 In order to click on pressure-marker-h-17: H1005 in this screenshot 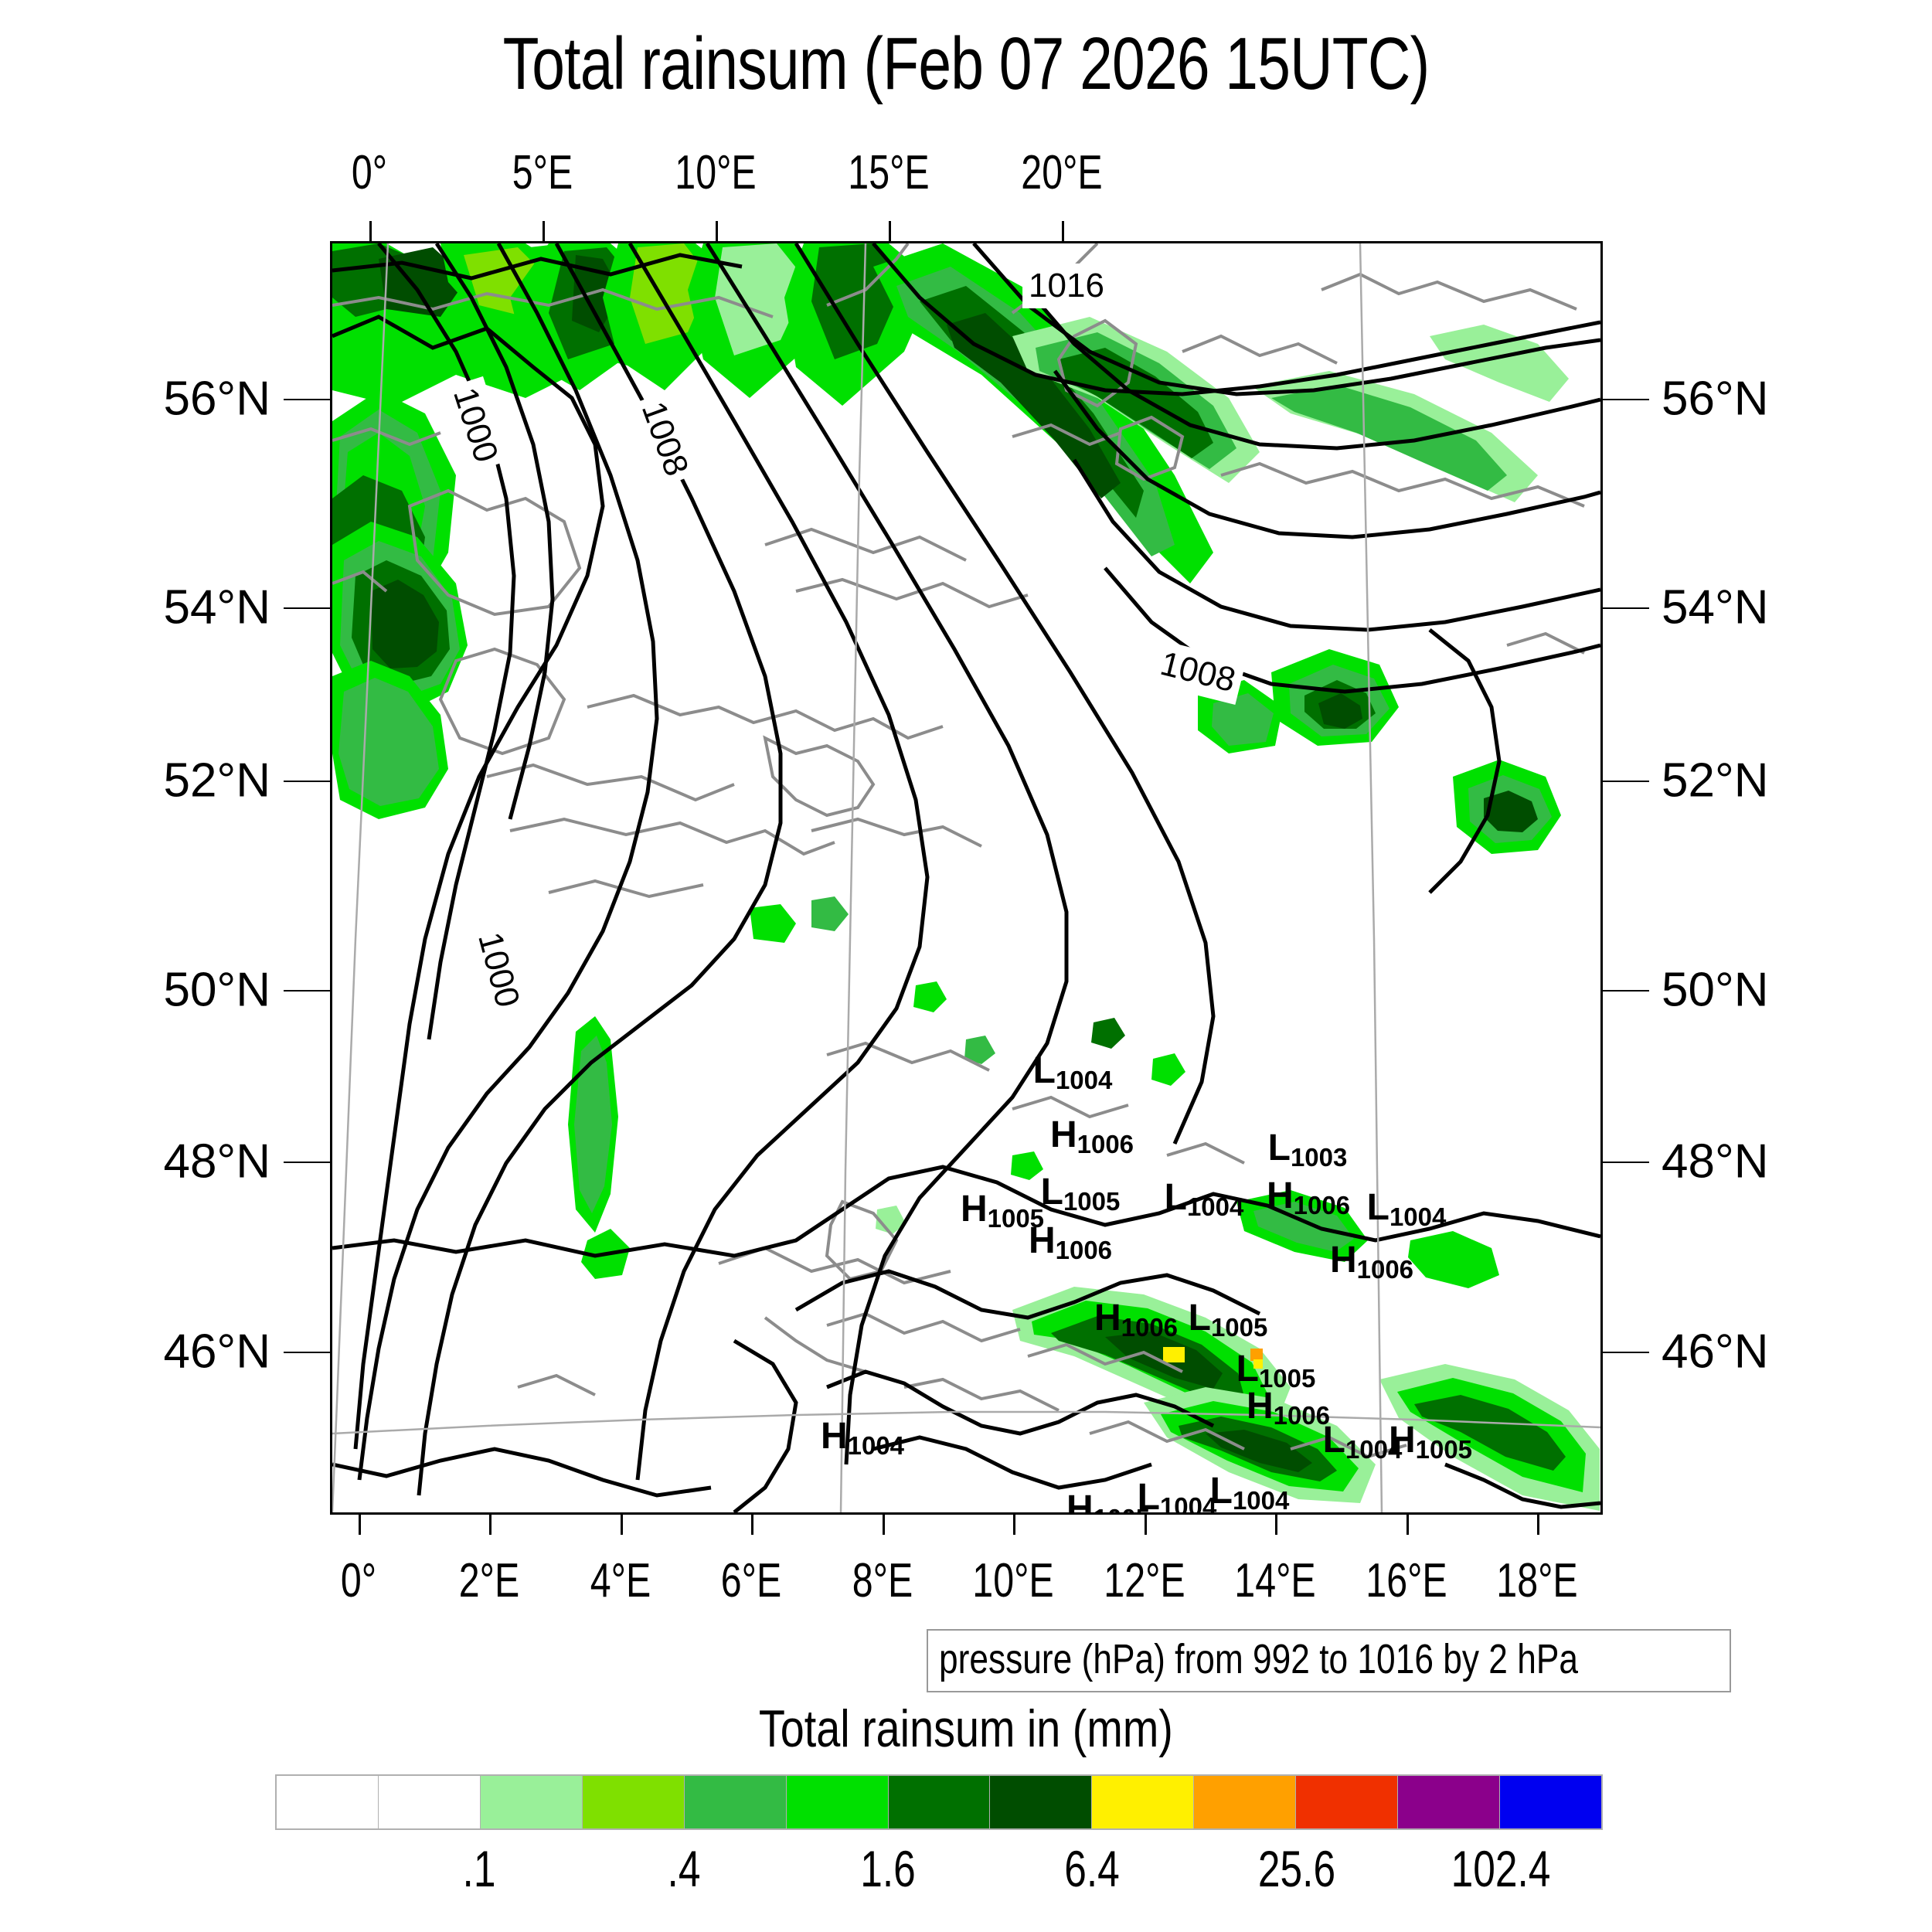, I will do `click(1108, 1502)`.